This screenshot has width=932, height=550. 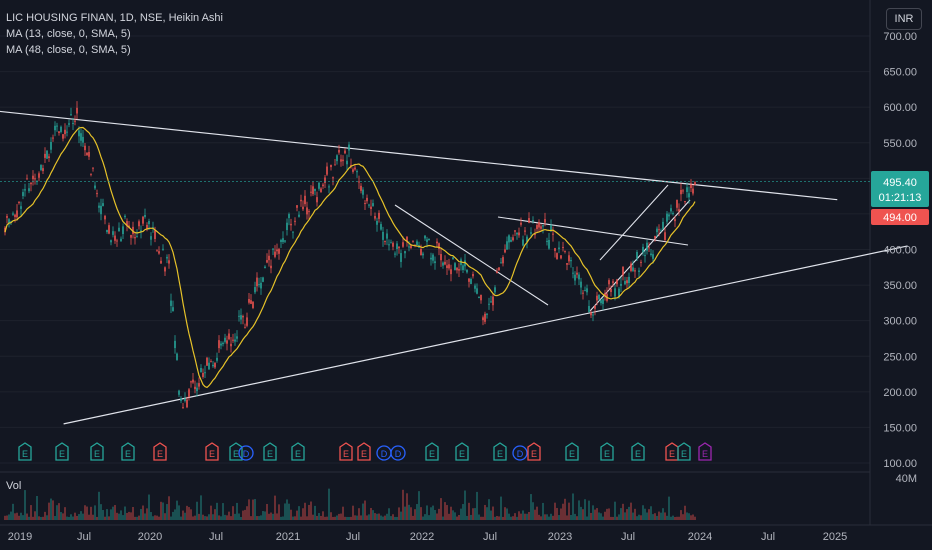 What do you see at coordinates (900, 322) in the screenshot?
I see `price-tick-label: 300.00` at bounding box center [900, 322].